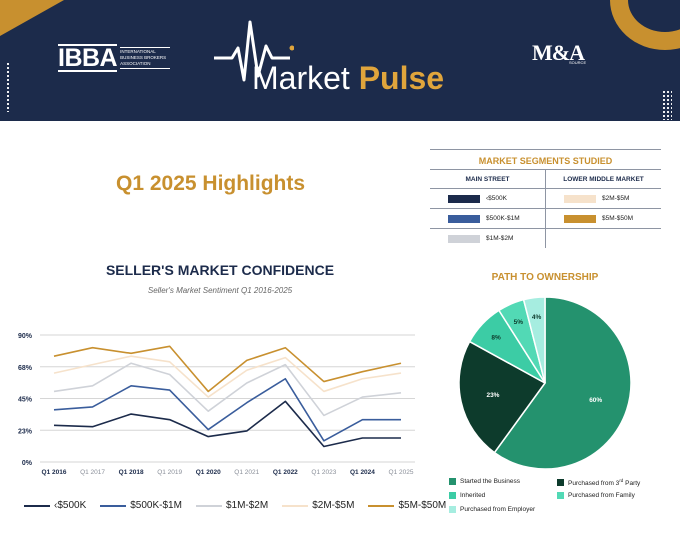 This screenshot has height=542, width=680. I want to click on market-pulse-title: Market Pulse, so click(348, 78).